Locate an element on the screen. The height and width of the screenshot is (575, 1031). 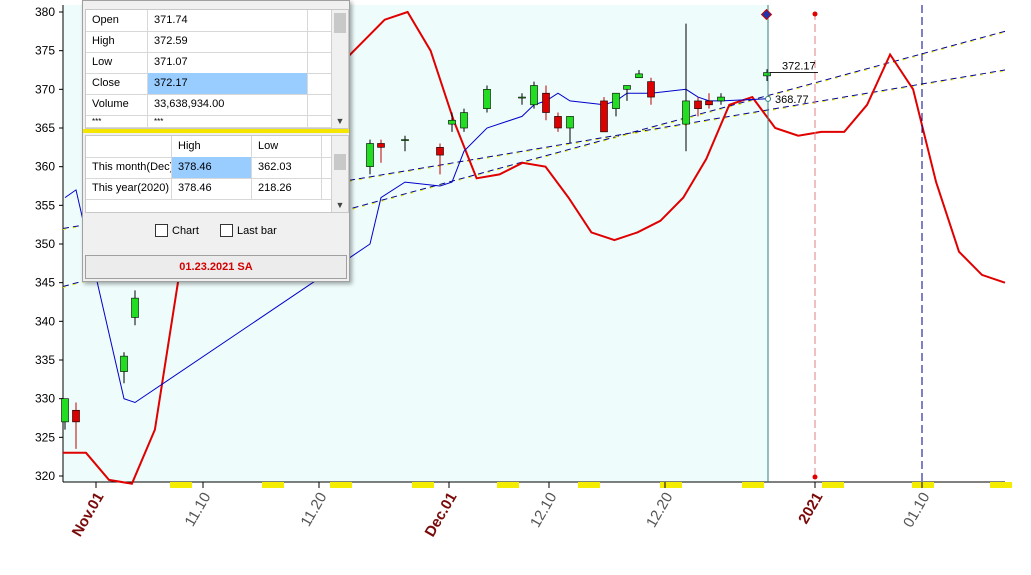
x-tick-label: Dec.01 is located at coordinates (441, 515).